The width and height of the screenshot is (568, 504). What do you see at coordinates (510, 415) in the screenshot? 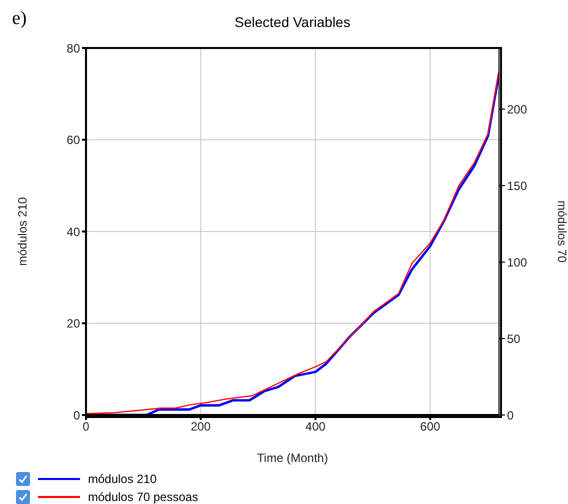
I see `y2-tick-label: 0` at bounding box center [510, 415].